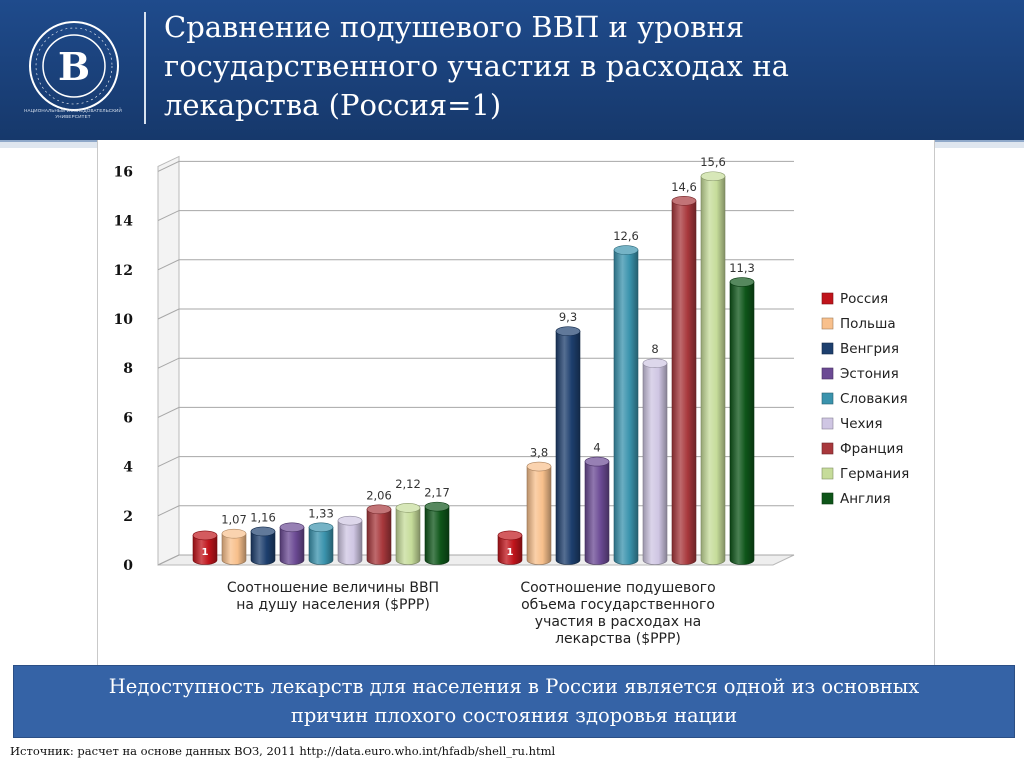 Image resolution: width=1024 pixels, height=768 pixels. What do you see at coordinates (123, 172) in the screenshot?
I see `y-tick-label: 16` at bounding box center [123, 172].